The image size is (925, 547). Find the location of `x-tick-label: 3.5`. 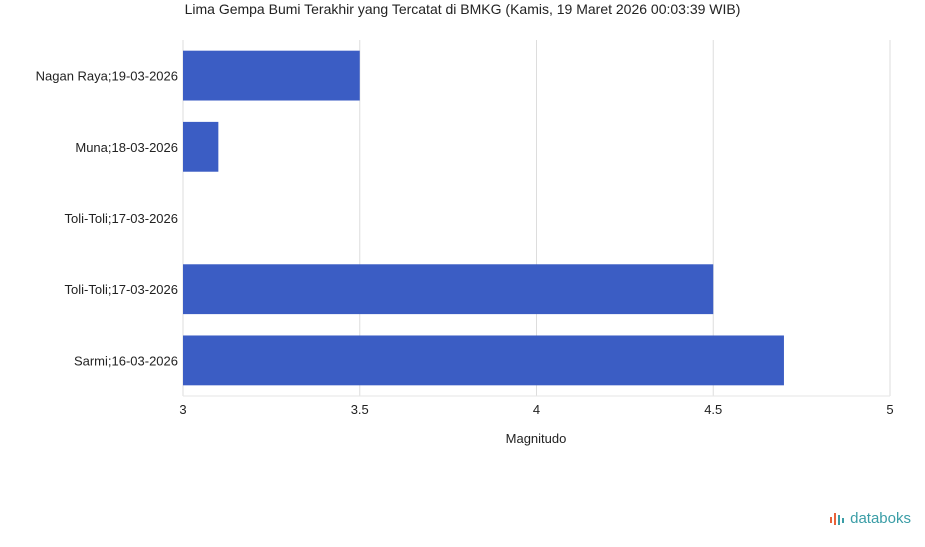

x-tick-label: 3.5 is located at coordinates (360, 409).